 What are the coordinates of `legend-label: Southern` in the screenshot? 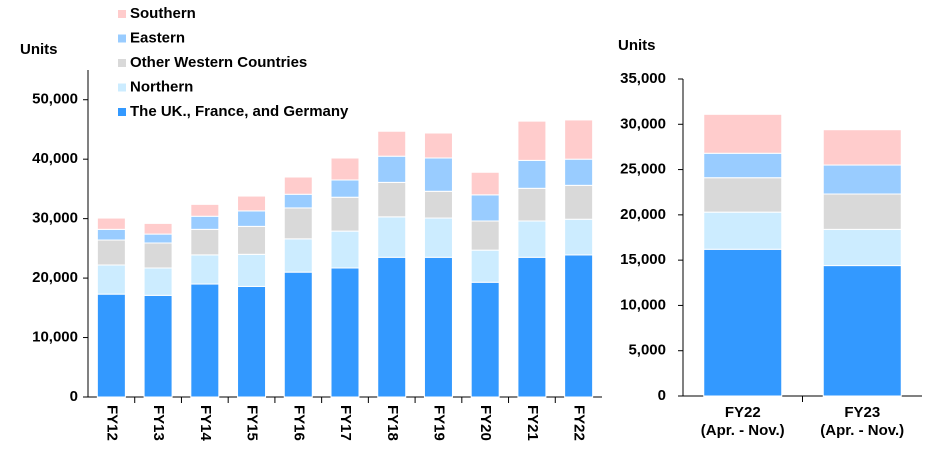 It's located at (163, 13).